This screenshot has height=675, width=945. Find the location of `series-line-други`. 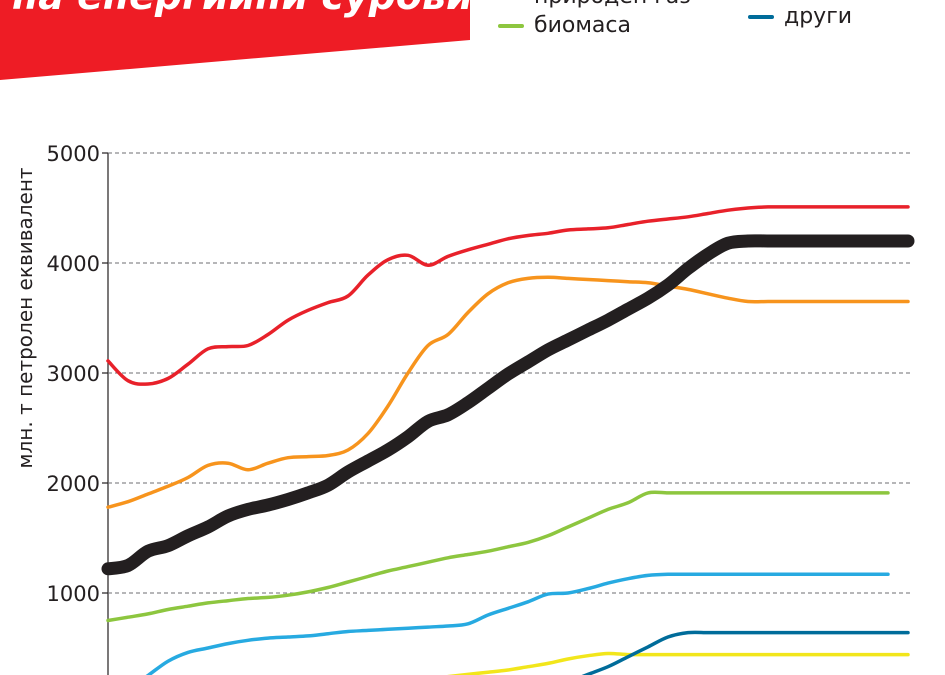

series-line-други is located at coordinates (745, 652).